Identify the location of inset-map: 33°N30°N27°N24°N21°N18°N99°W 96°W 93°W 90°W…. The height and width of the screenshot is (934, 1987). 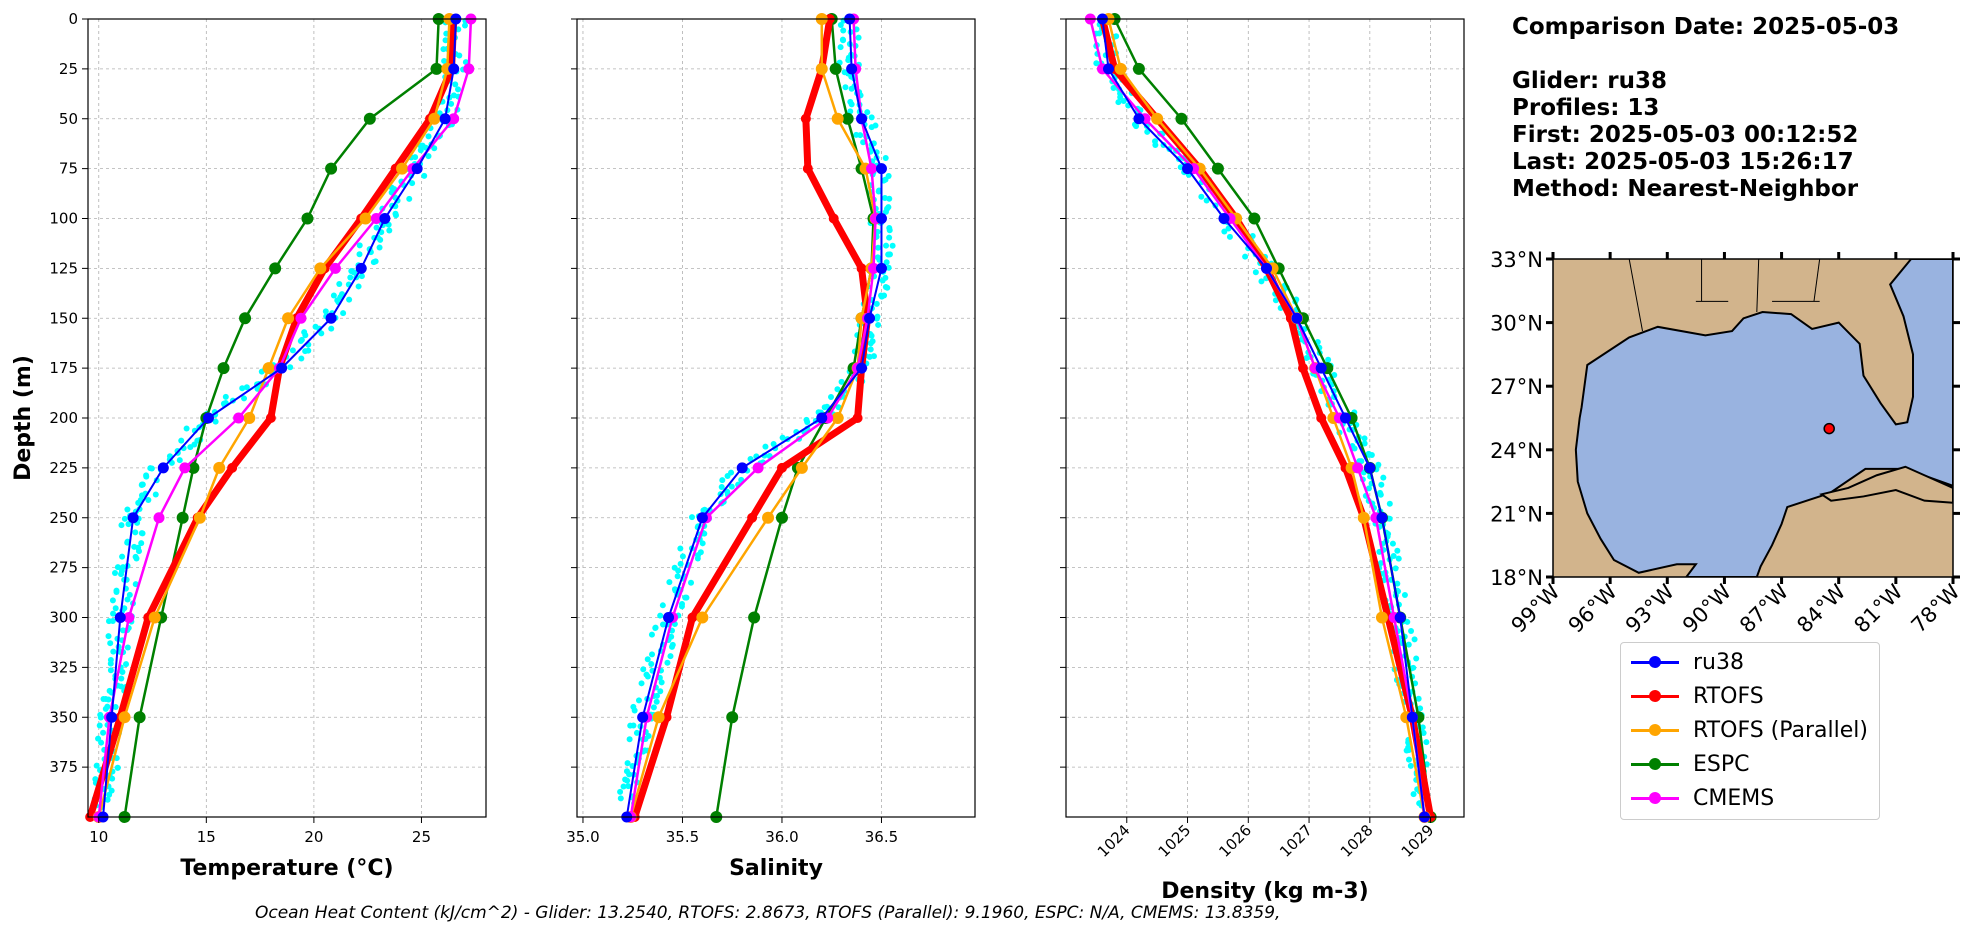
(1727, 443).